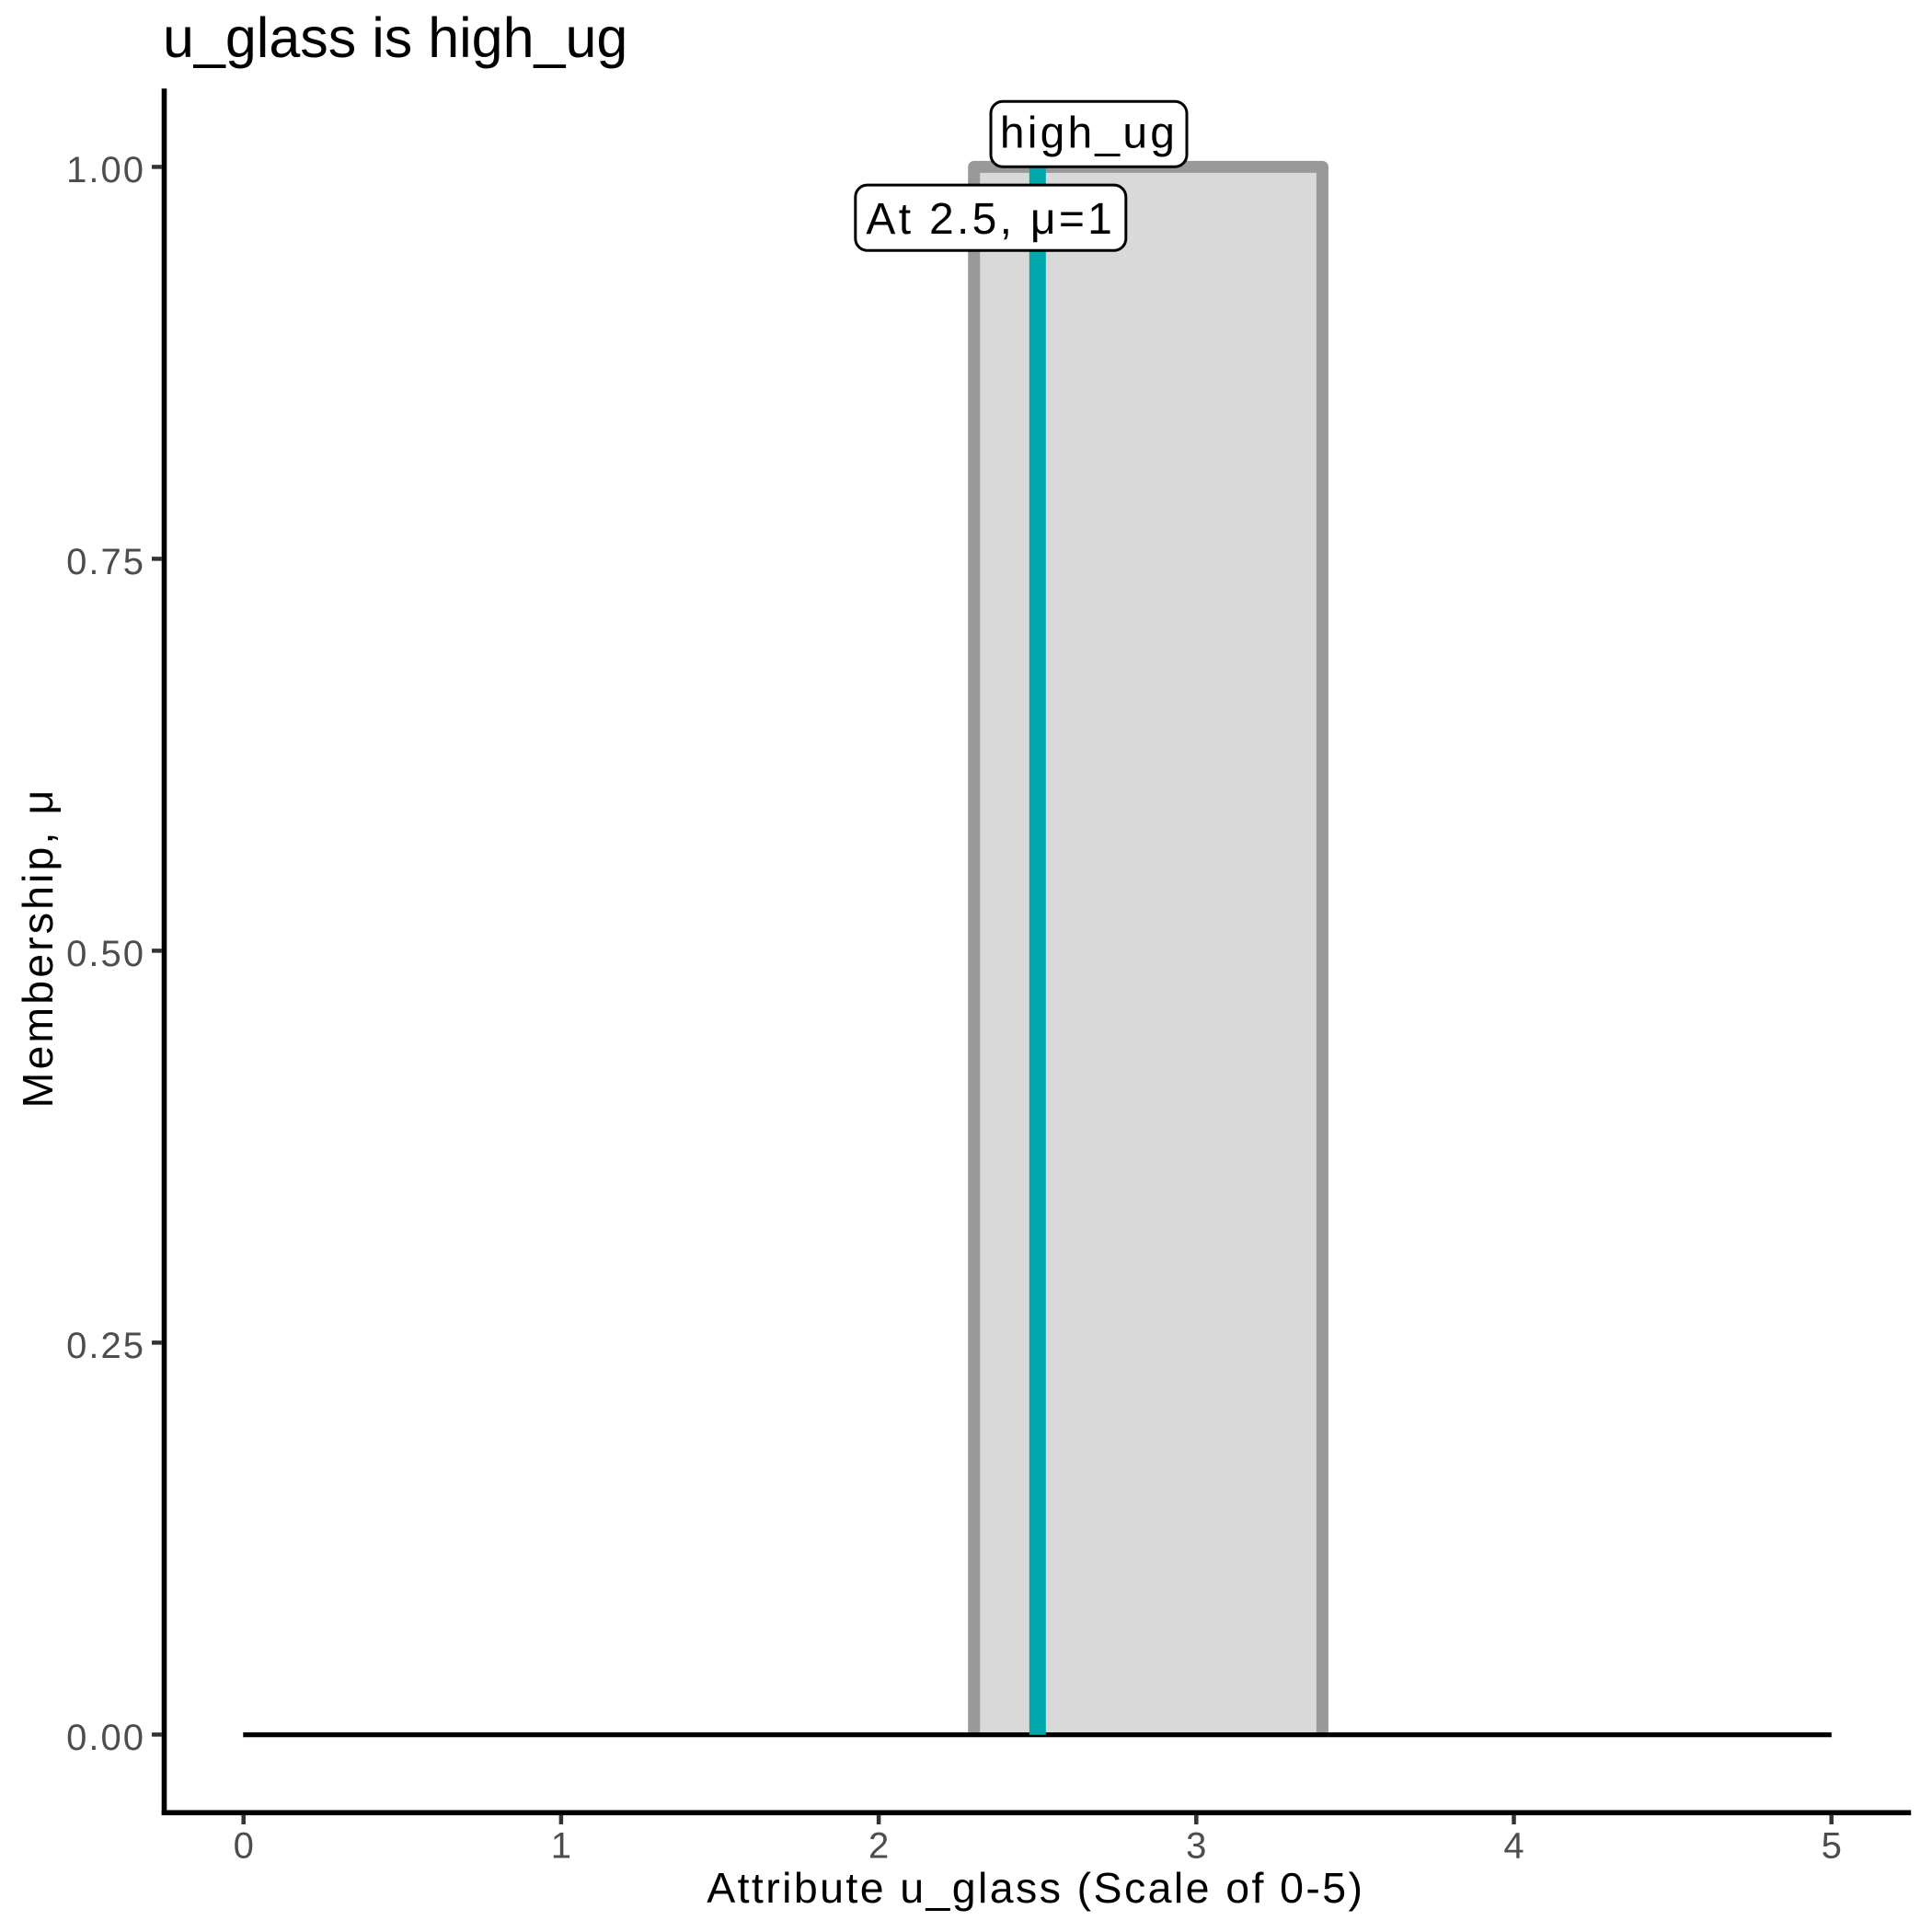 The image size is (1932, 1932). Describe the element at coordinates (38, 949) in the screenshot. I see `svg-text: Membership, μ` at that location.